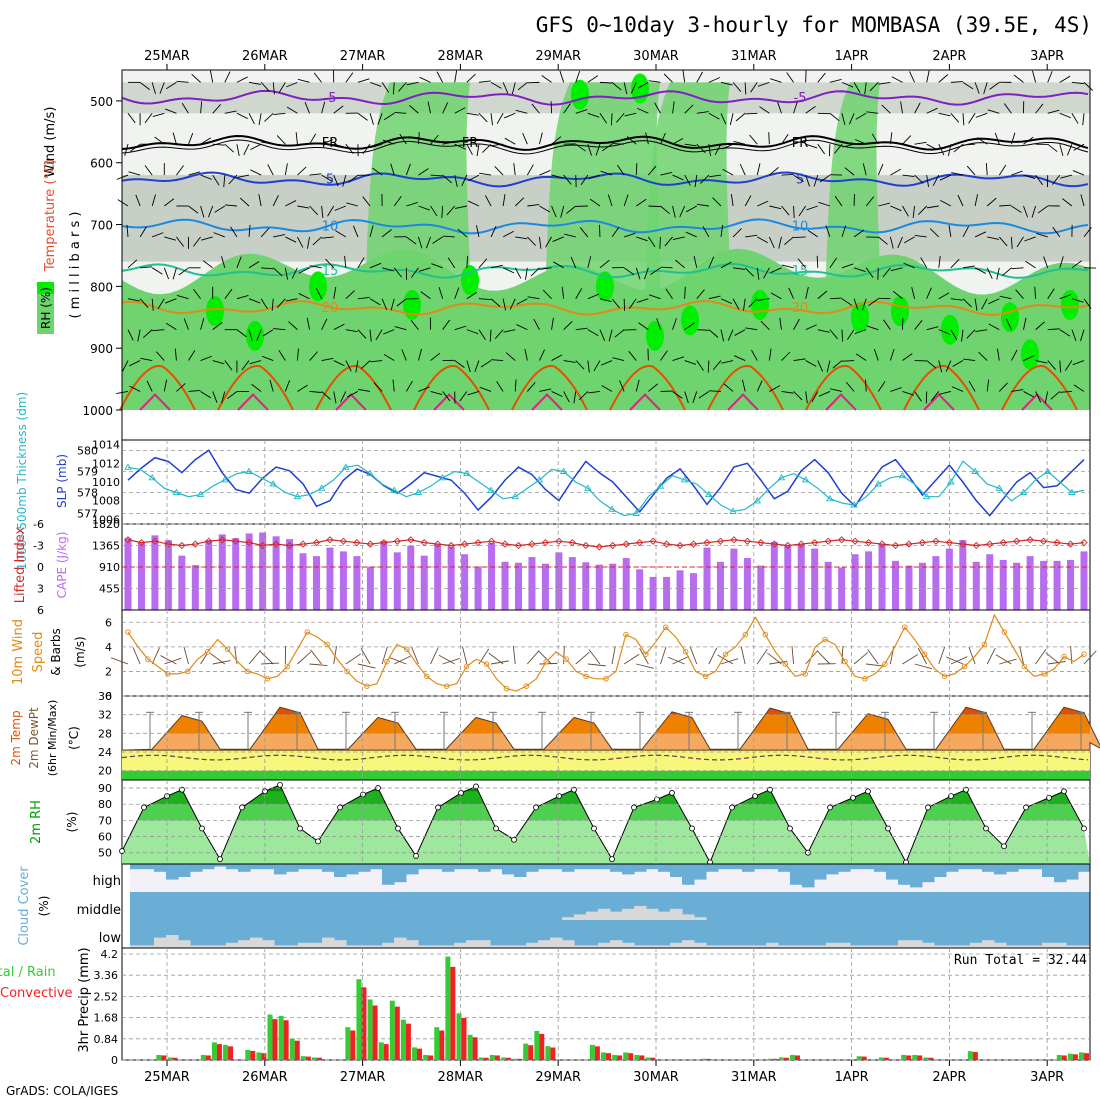 The image size is (1100, 1100). I want to click on wind10m-tick-label: 0, so click(108, 696).